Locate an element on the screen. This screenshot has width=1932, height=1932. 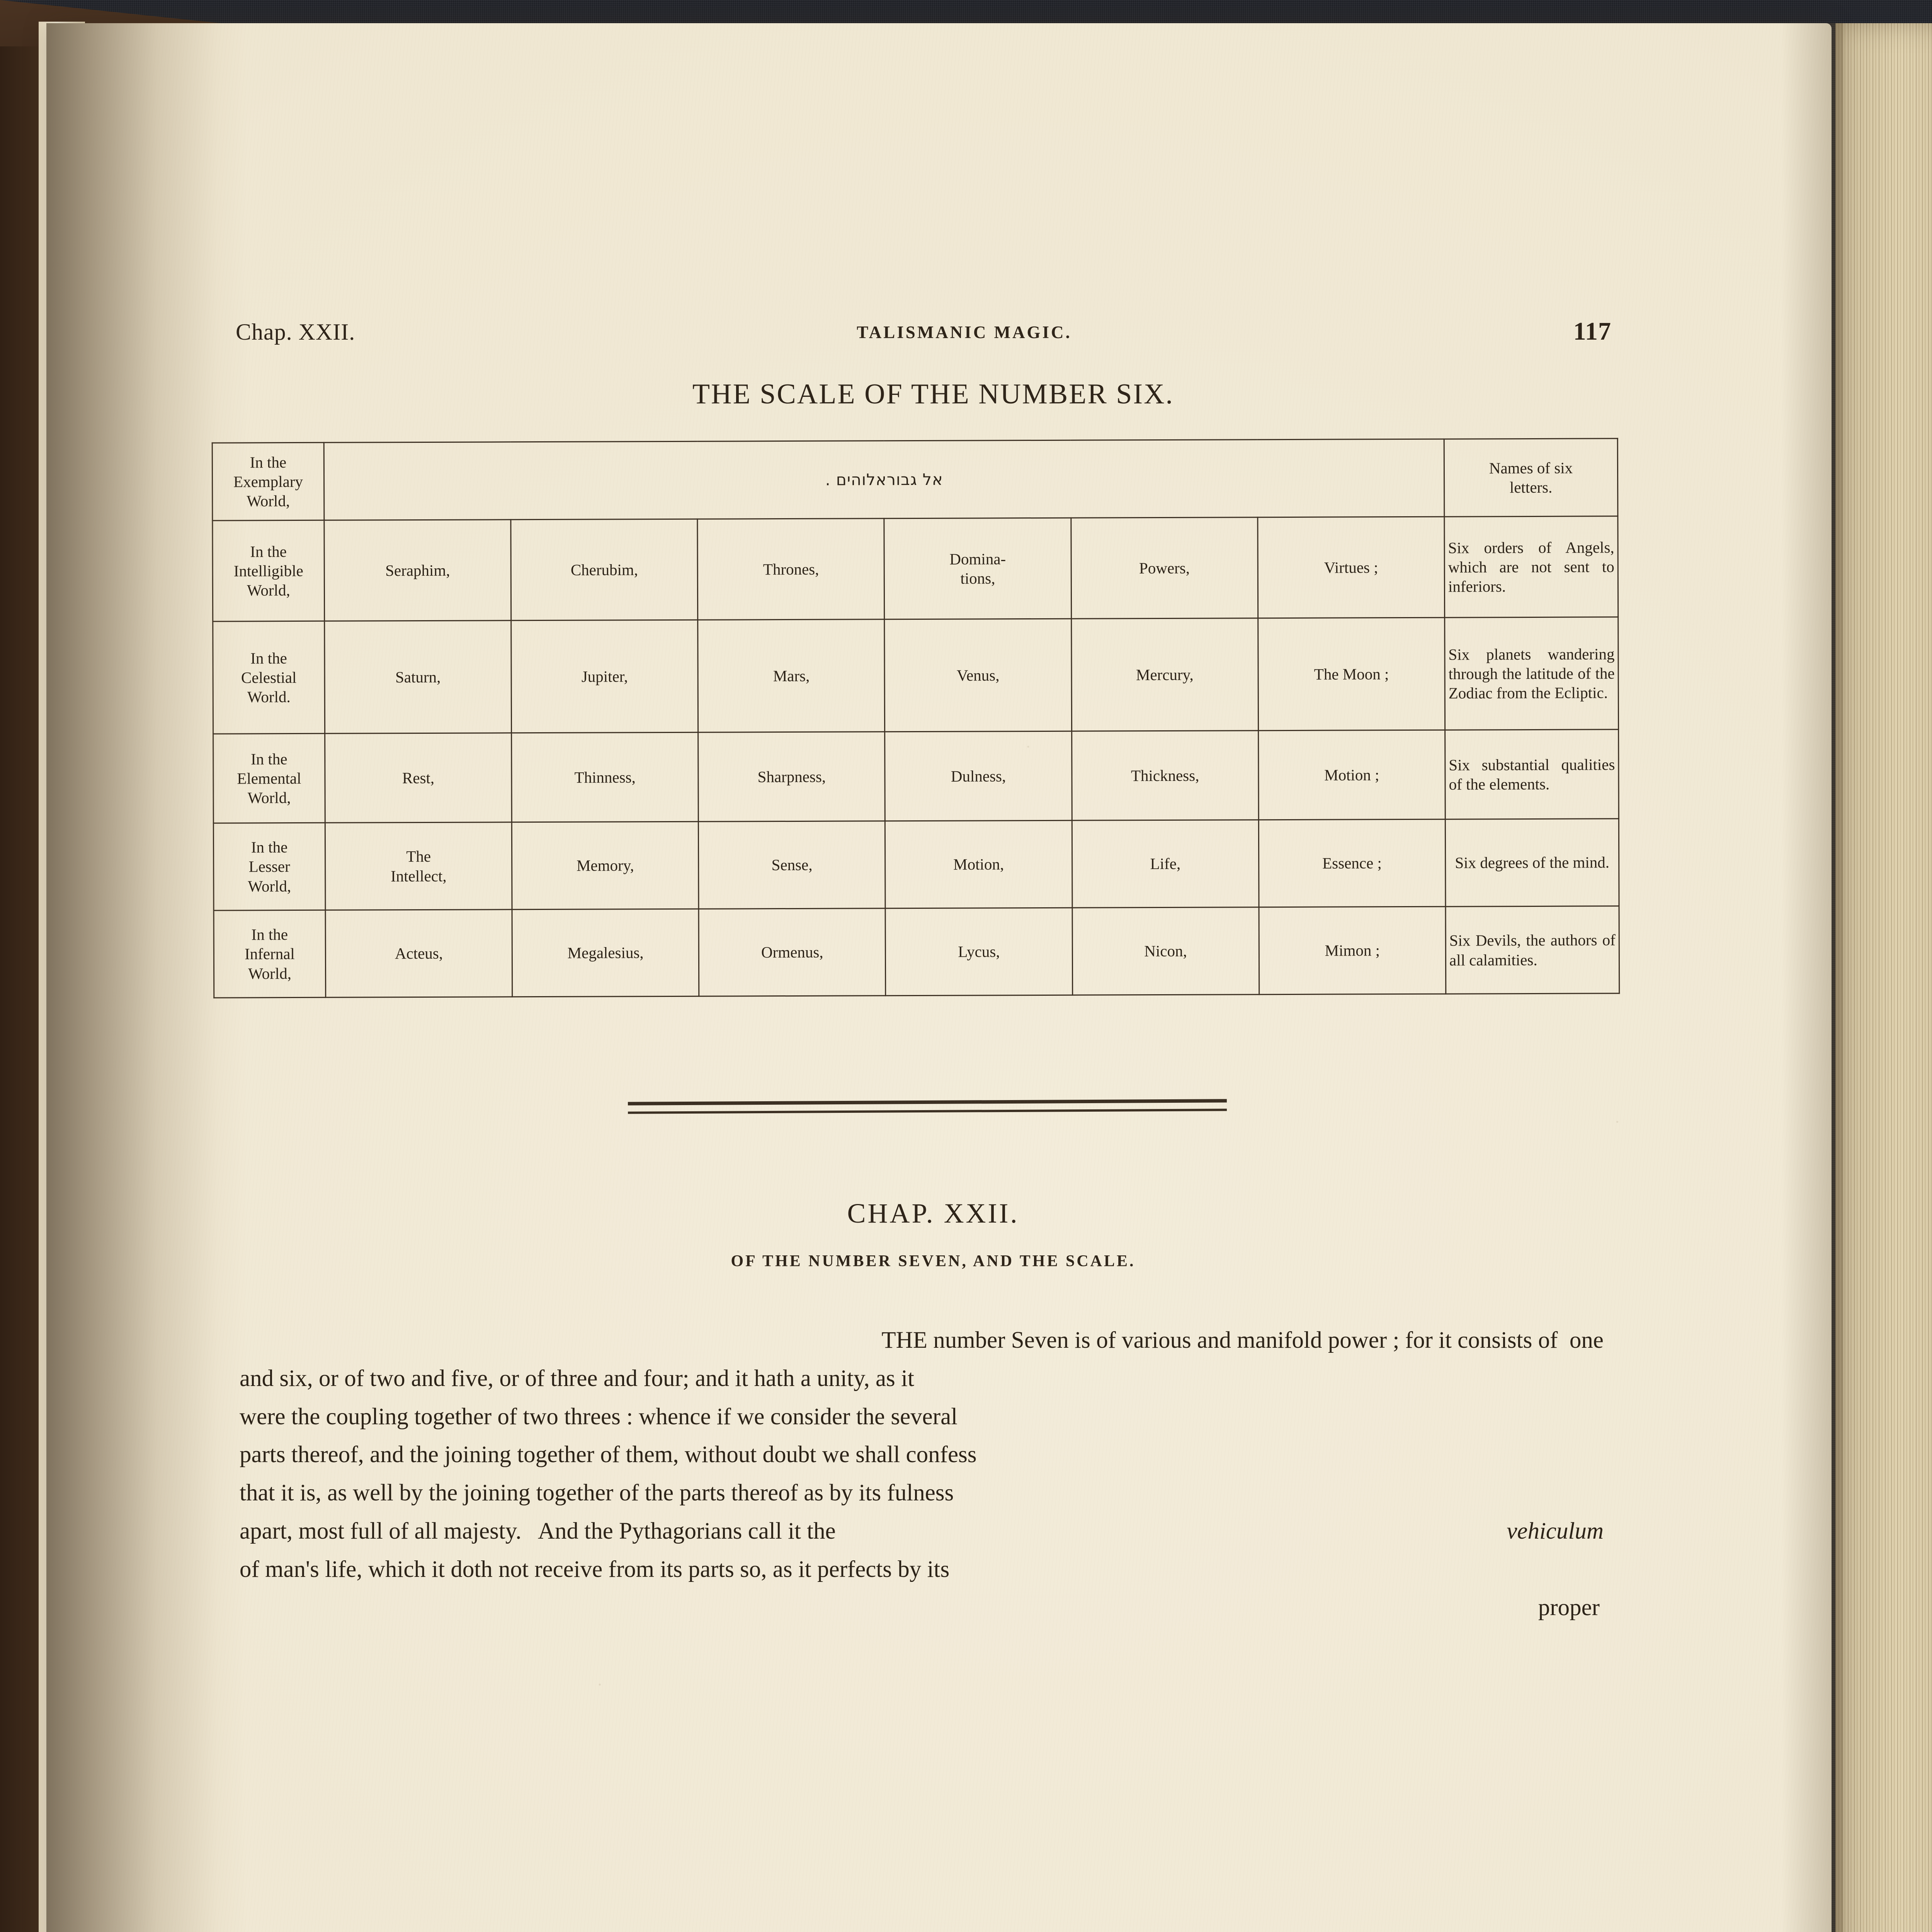
table-cell: Thrones, is located at coordinates (791, 569).